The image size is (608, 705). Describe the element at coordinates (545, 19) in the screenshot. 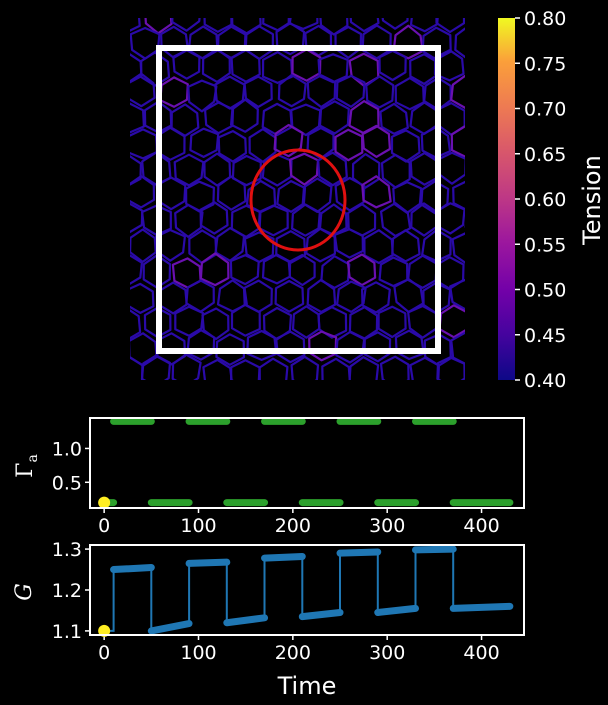

I see `colorbar-tick-label-8: 0.80` at that location.